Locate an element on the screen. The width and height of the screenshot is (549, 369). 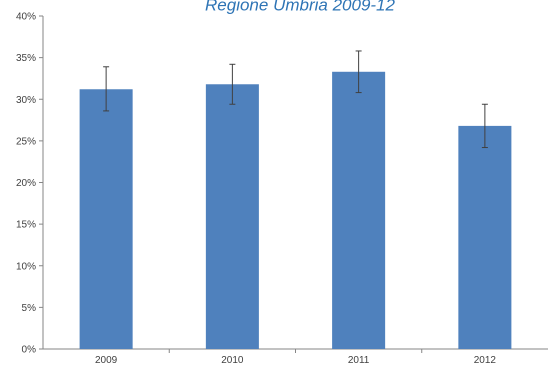
x-tick-label-2011: 2011 is located at coordinates (359, 360).